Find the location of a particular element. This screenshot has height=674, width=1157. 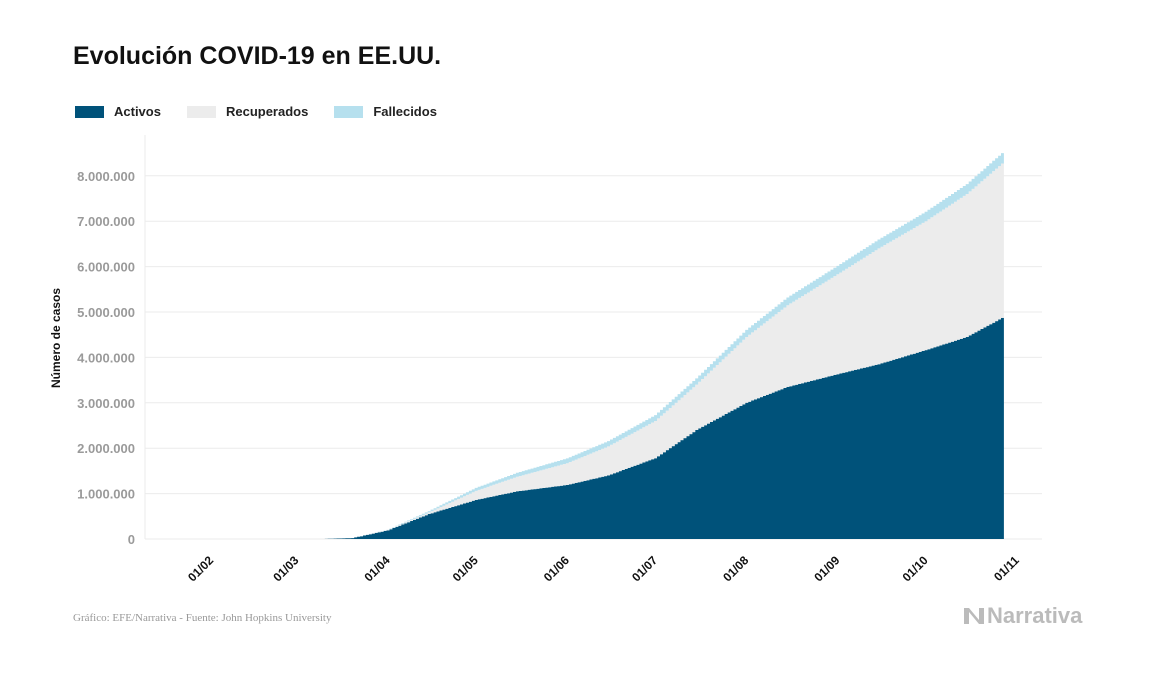

x-tick-label: 01/08 is located at coordinates (735, 568).